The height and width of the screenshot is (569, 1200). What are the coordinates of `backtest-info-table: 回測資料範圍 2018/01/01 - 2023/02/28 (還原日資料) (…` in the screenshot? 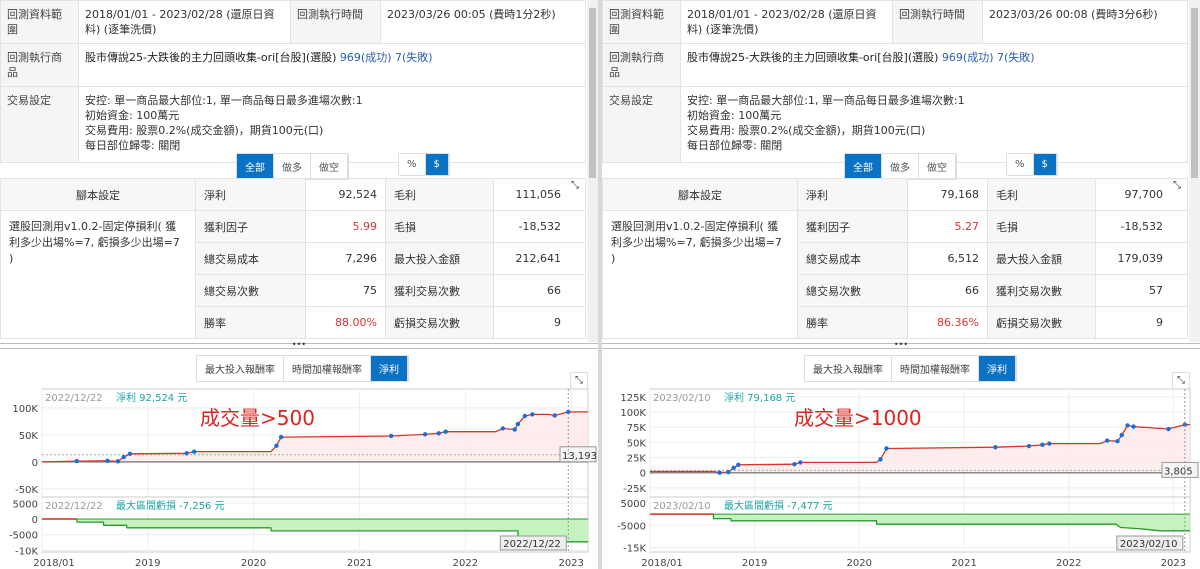 It's located at (293, 81).